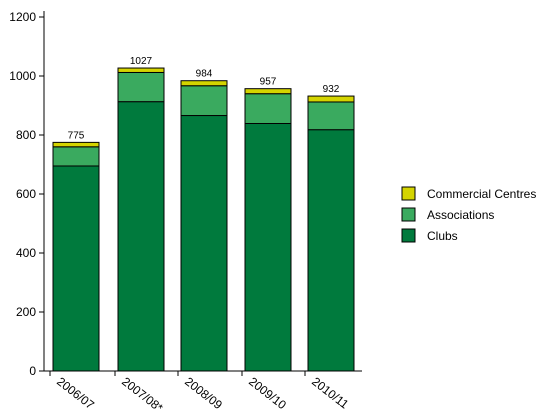  What do you see at coordinates (203, 393) in the screenshot?
I see `x-tick-label: 2008/09` at bounding box center [203, 393].